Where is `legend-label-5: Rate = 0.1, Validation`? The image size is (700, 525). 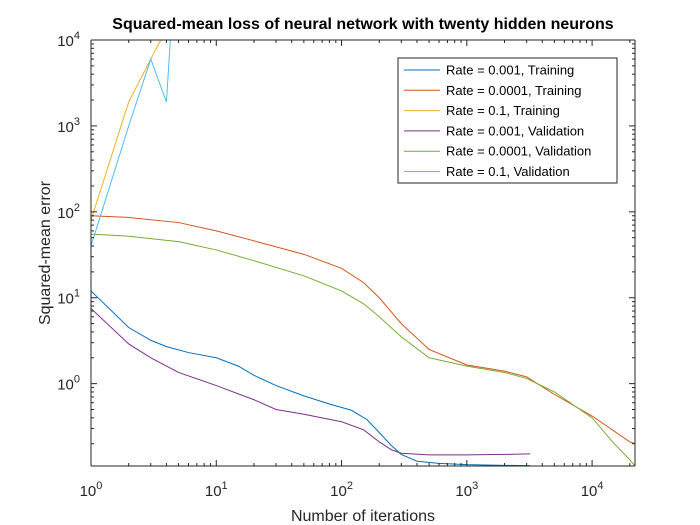
legend-label-5: Rate = 0.1, Validation is located at coordinates (508, 171).